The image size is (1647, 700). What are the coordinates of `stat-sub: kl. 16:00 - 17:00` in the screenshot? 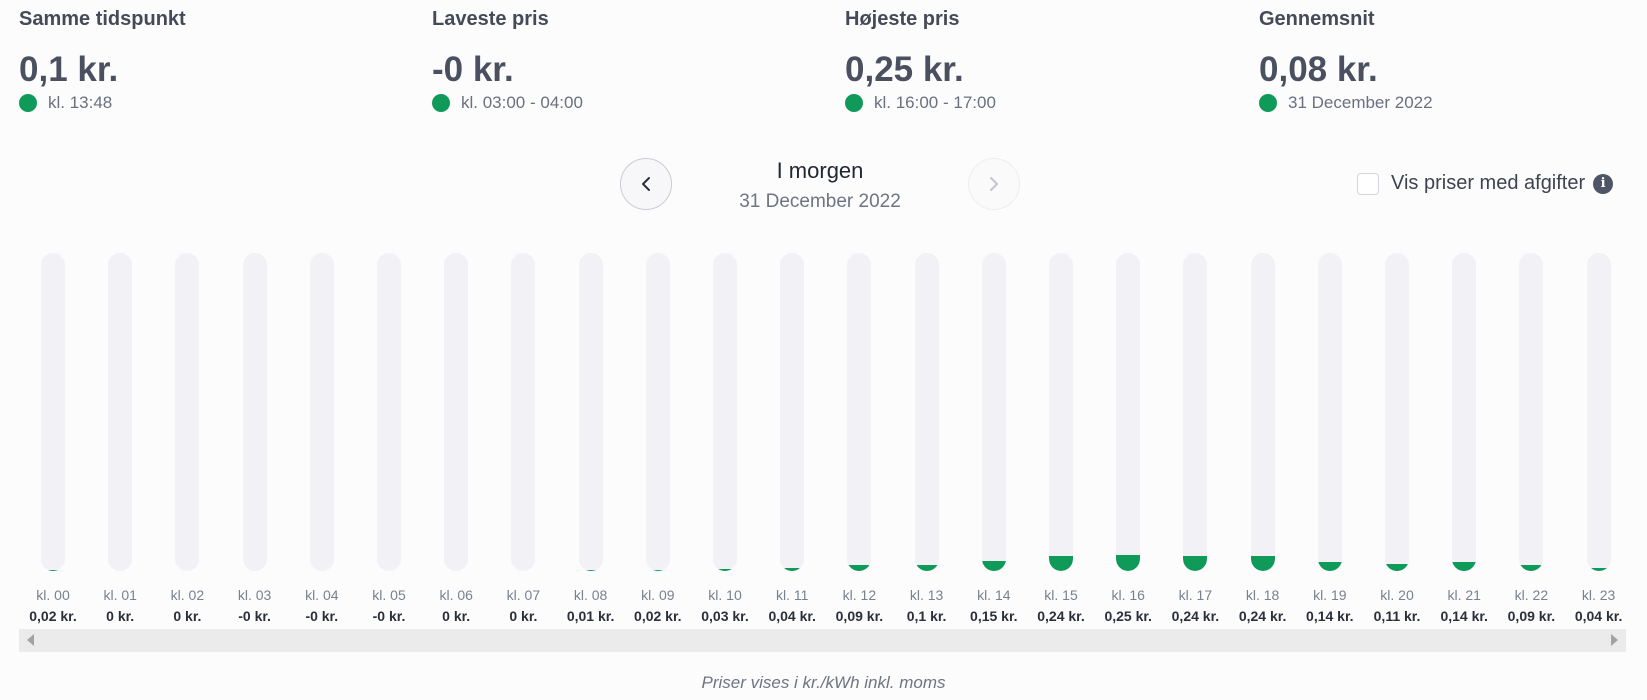 It's located at (920, 103).